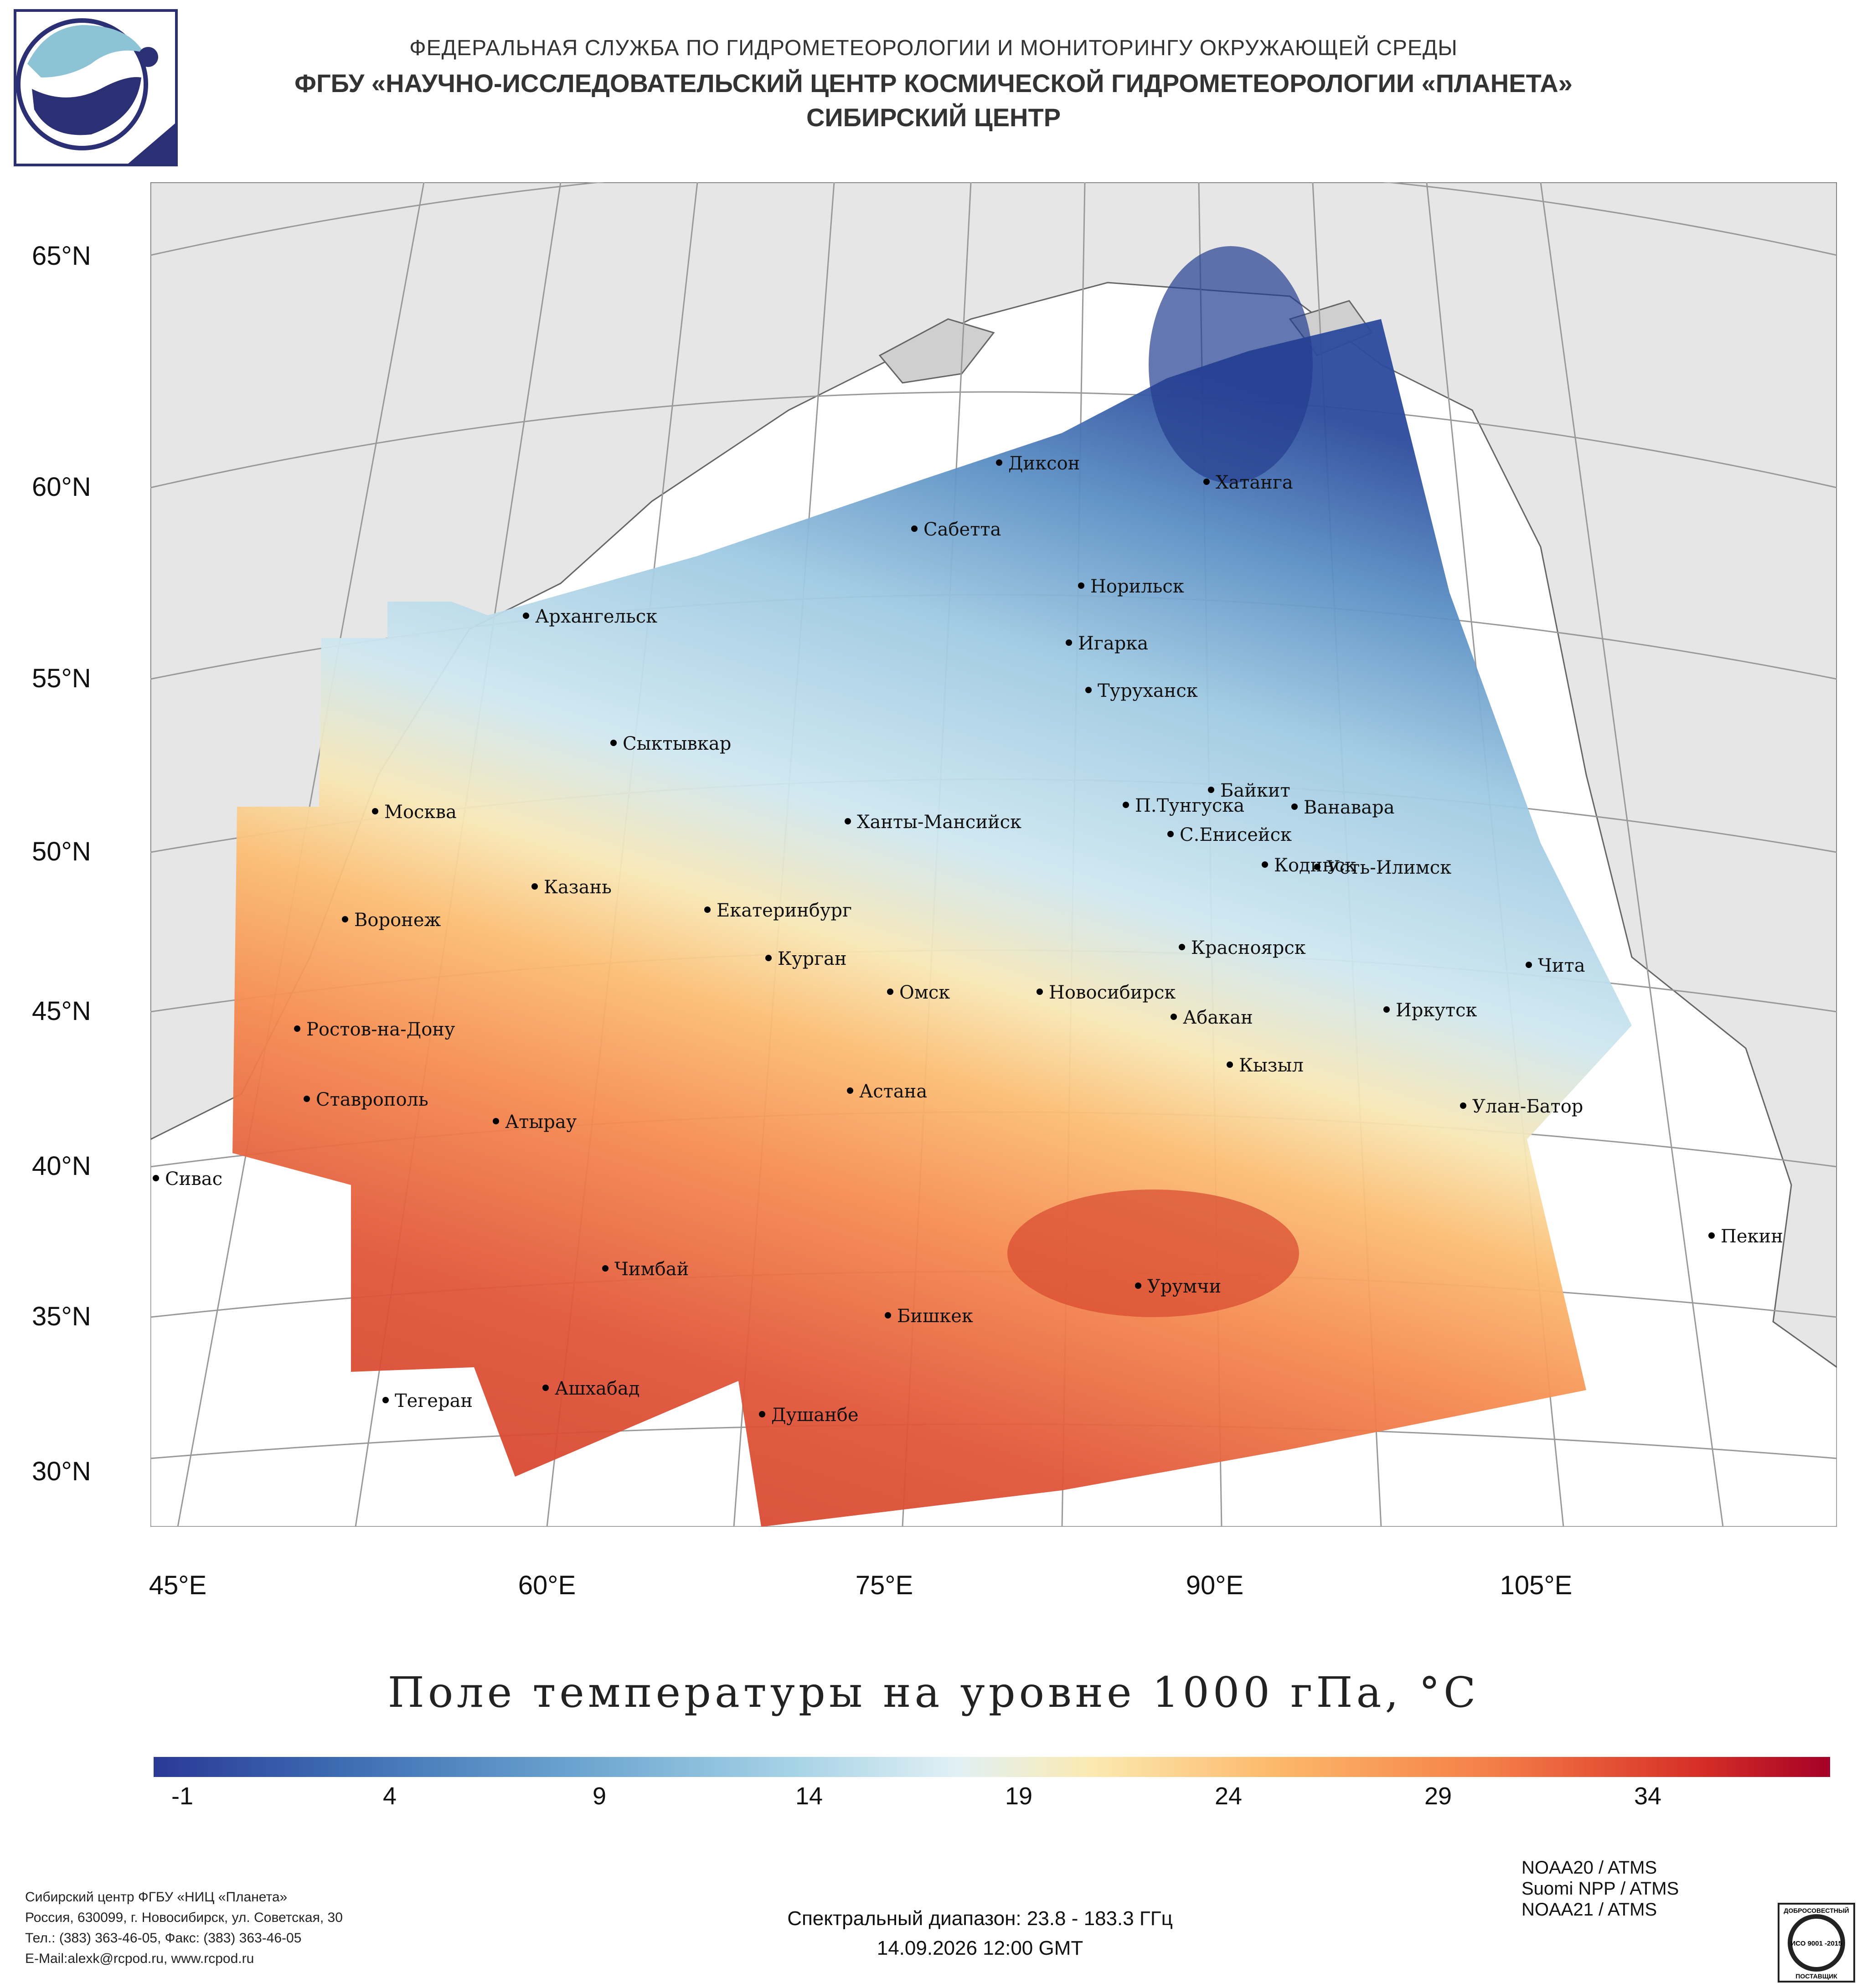 This screenshot has width=1867, height=1988. I want to click on warm-core, so click(1153, 1254).